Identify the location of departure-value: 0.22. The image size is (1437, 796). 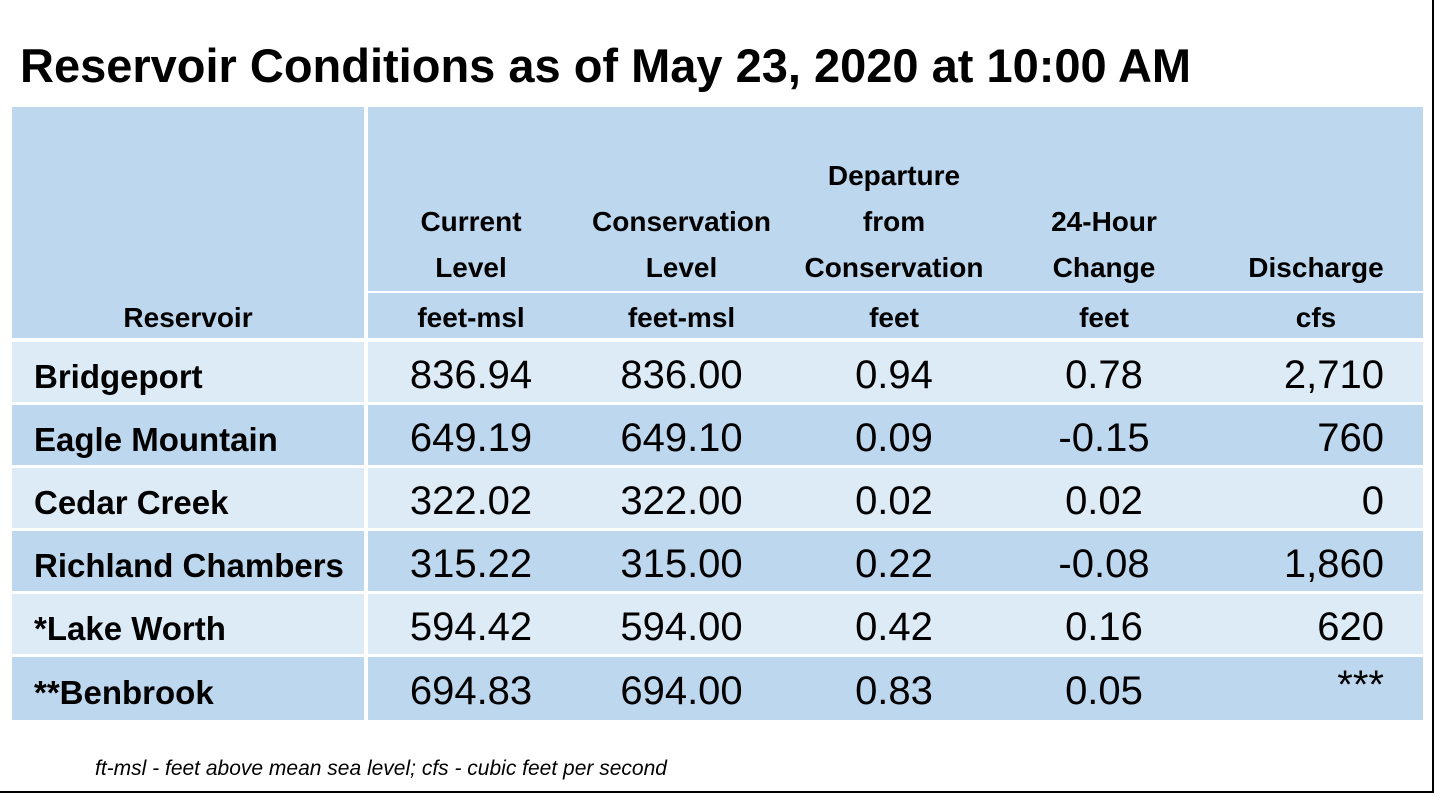
(894, 564).